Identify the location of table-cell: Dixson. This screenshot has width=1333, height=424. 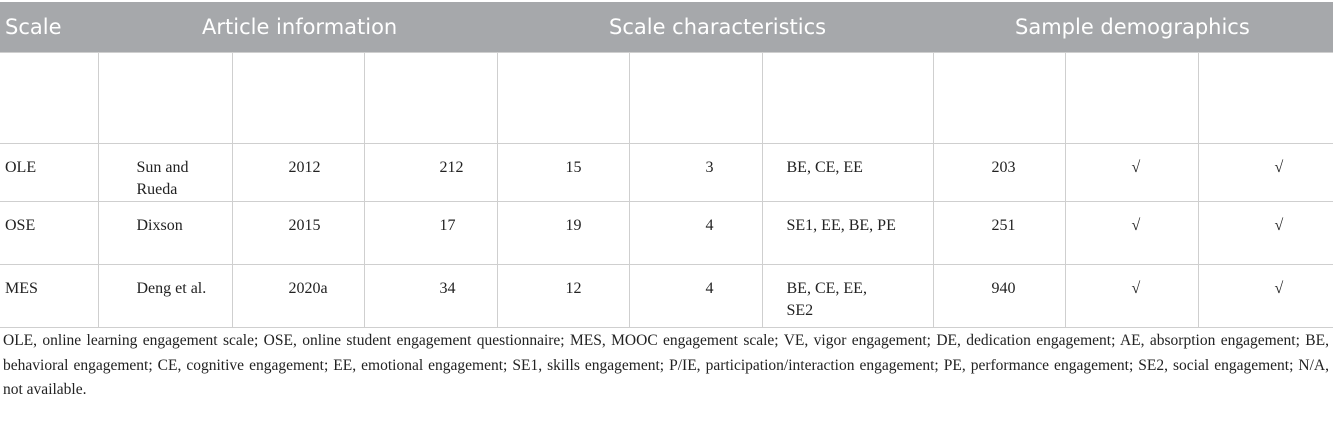
(165, 233).